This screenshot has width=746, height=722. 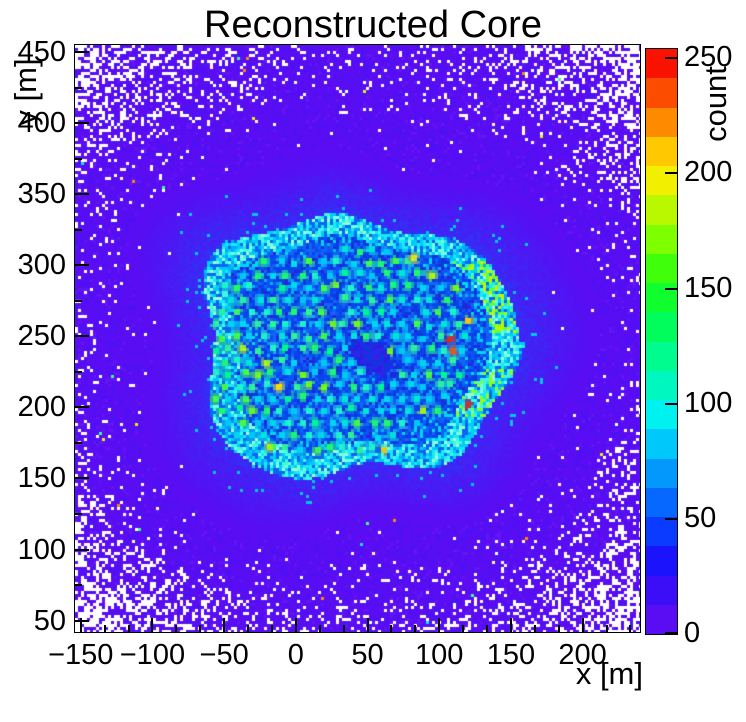 What do you see at coordinates (41, 194) in the screenshot?
I see `y-tick-label: 350` at bounding box center [41, 194].